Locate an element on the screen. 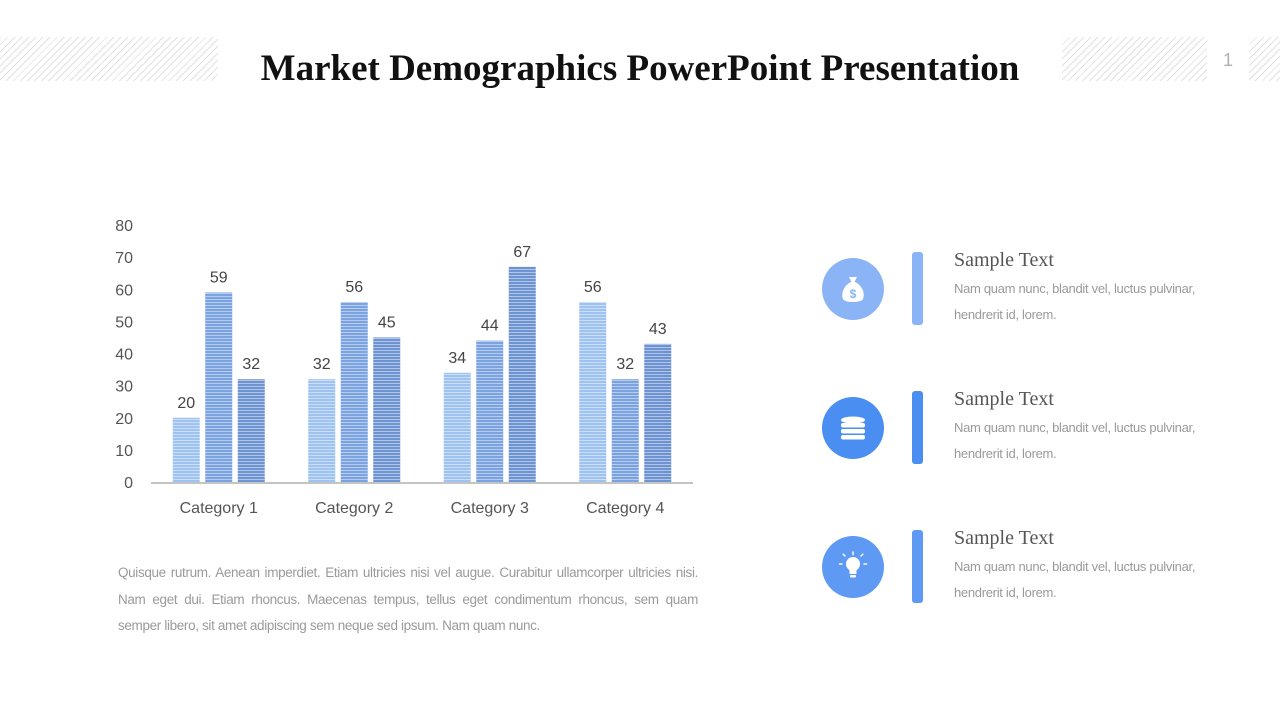  money-bag-icon: $ is located at coordinates (853, 289).